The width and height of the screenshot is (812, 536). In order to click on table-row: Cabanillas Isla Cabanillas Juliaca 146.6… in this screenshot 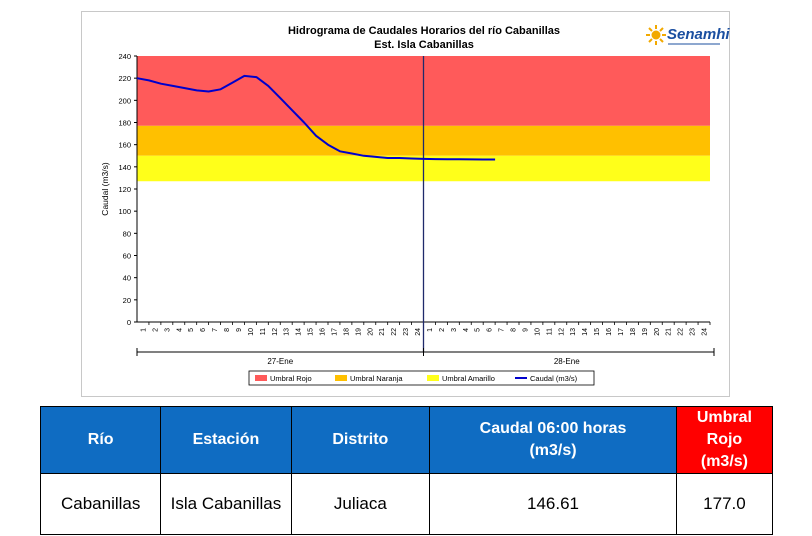, I will do `click(406, 504)`.